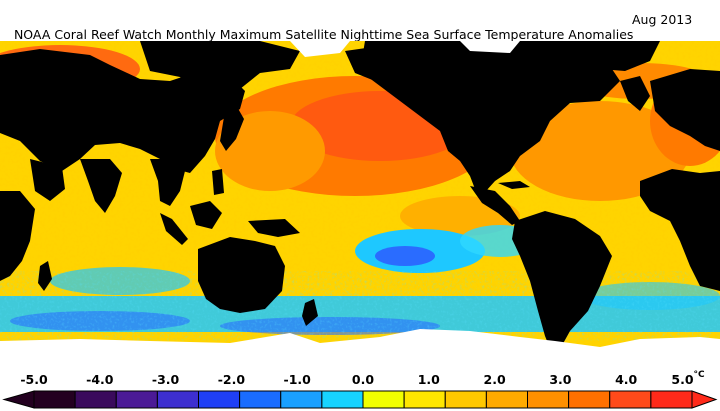 This screenshot has width=720, height=411. Describe the element at coordinates (297, 379) in the screenshot. I see `colorbar-tick-label: -1.0` at that location.